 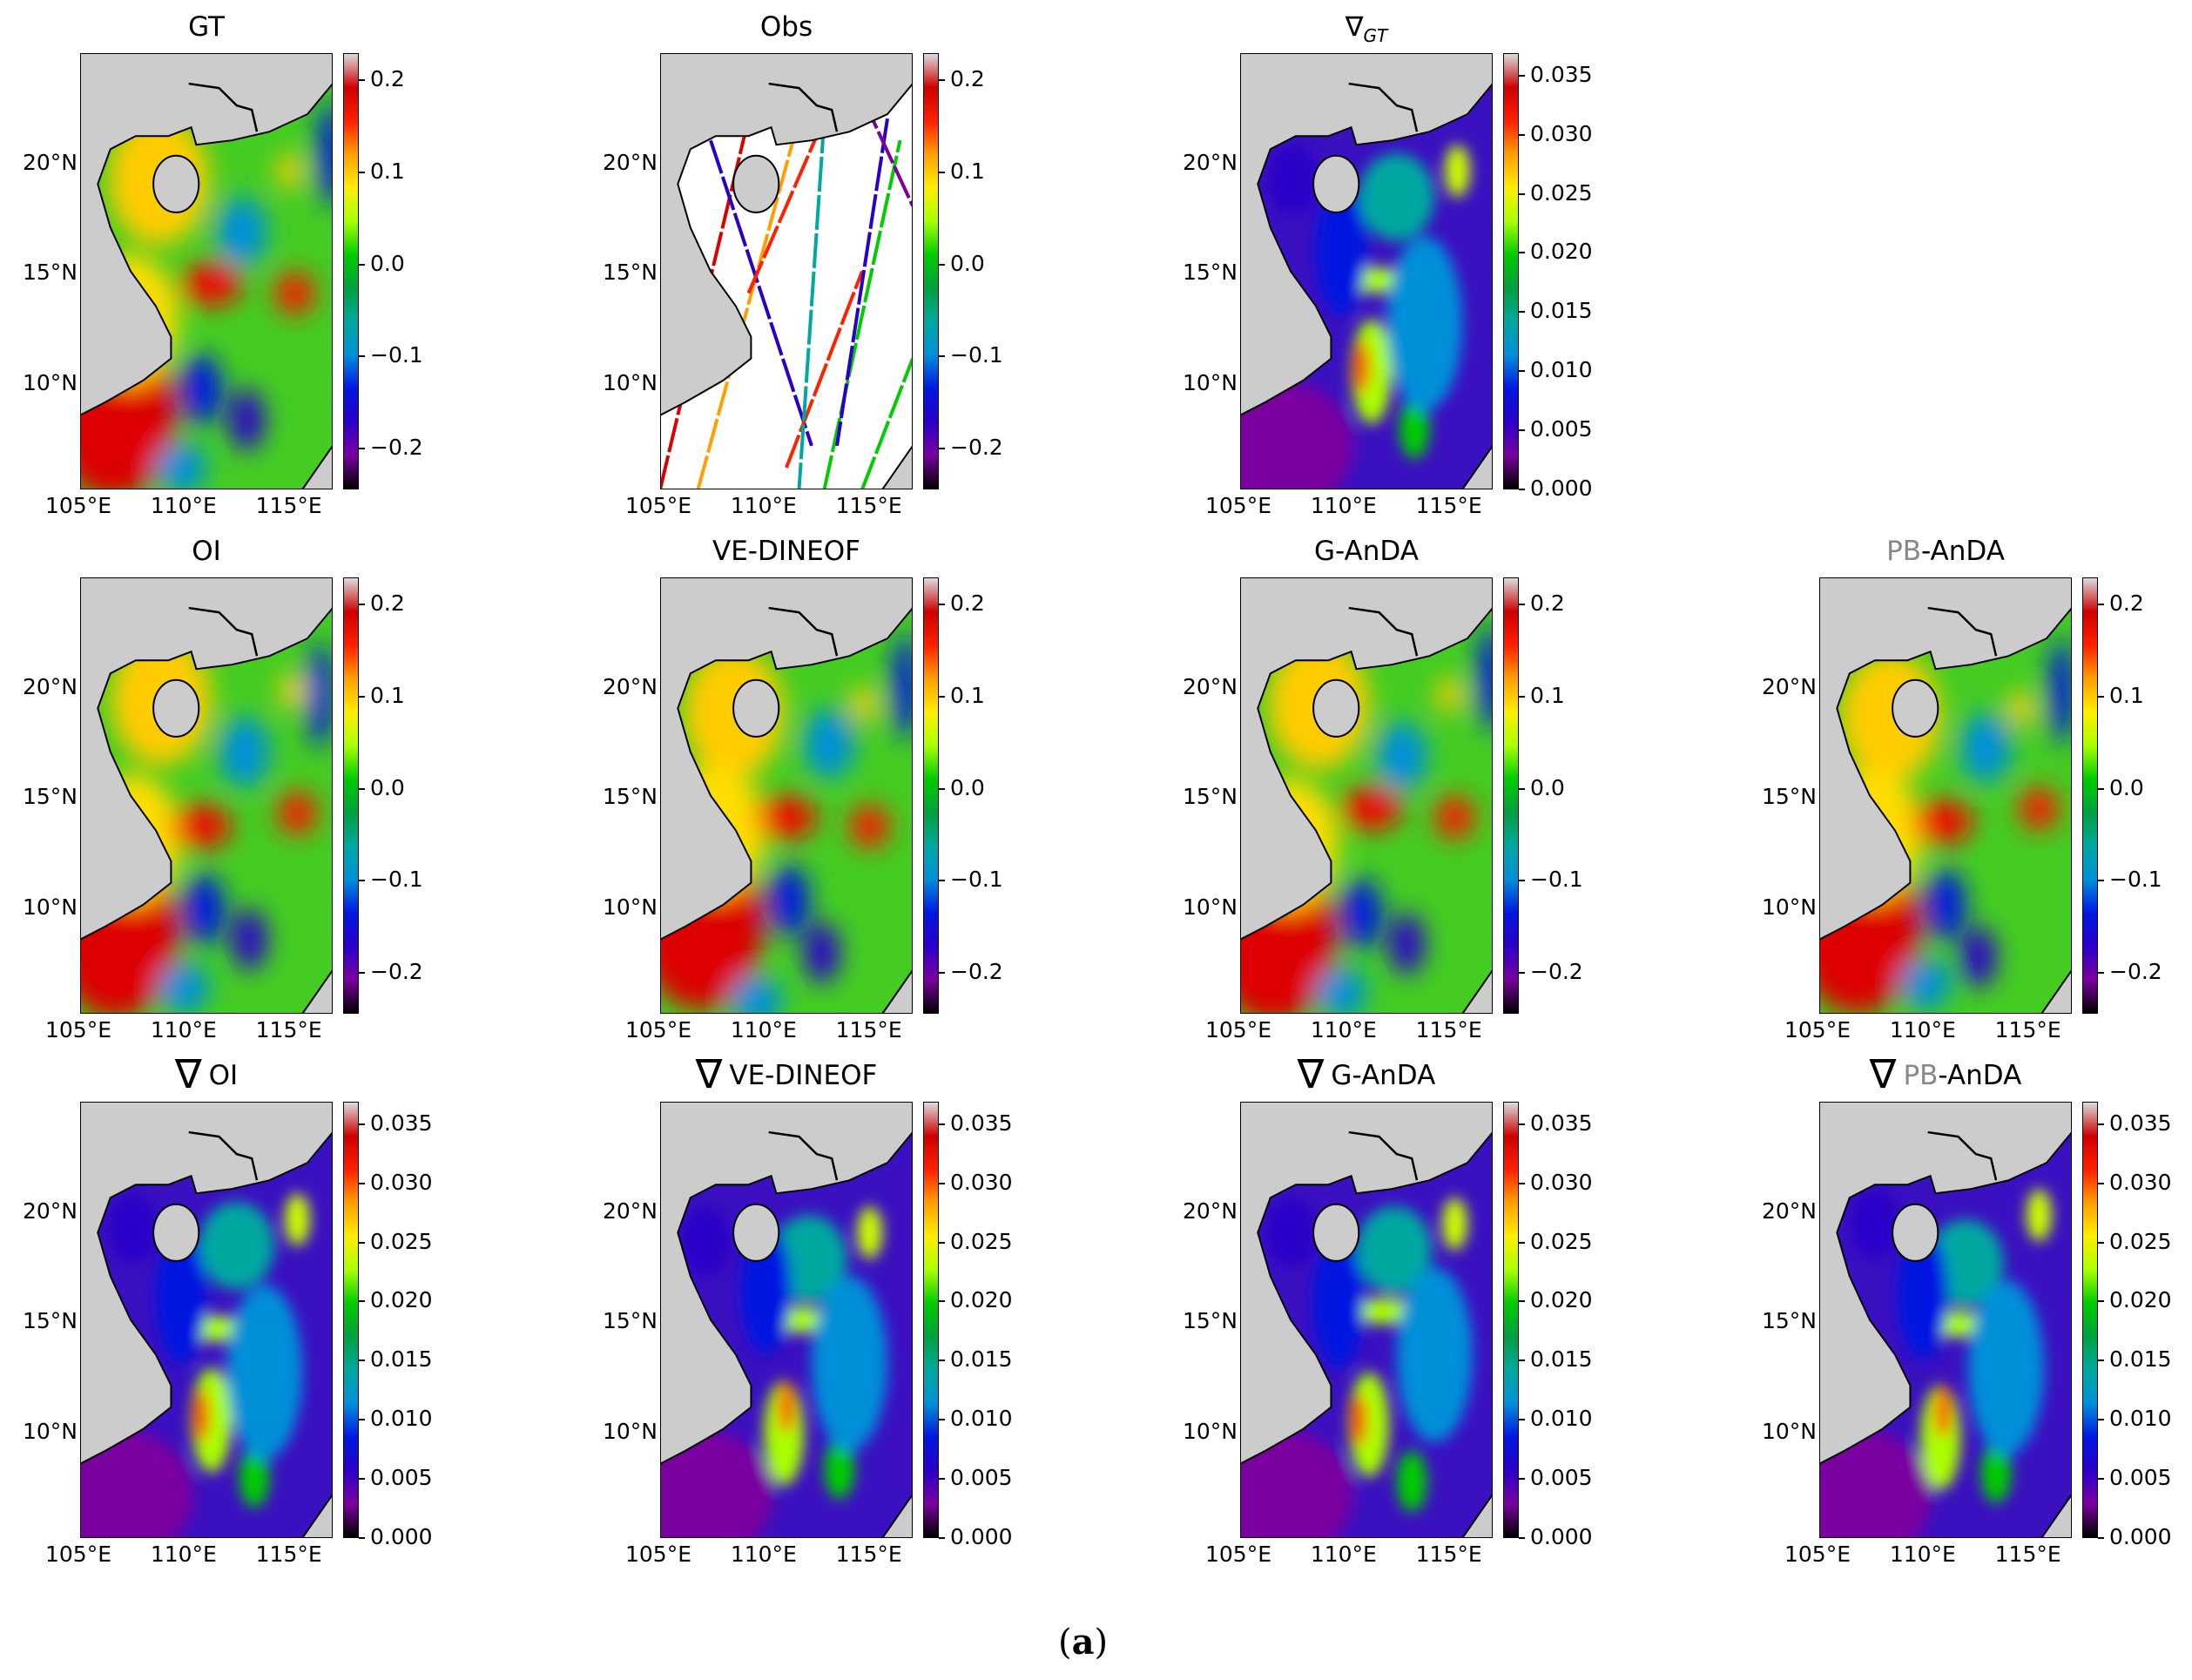 I want to click on panel-title: PB-AnDA, so click(x=1945, y=551).